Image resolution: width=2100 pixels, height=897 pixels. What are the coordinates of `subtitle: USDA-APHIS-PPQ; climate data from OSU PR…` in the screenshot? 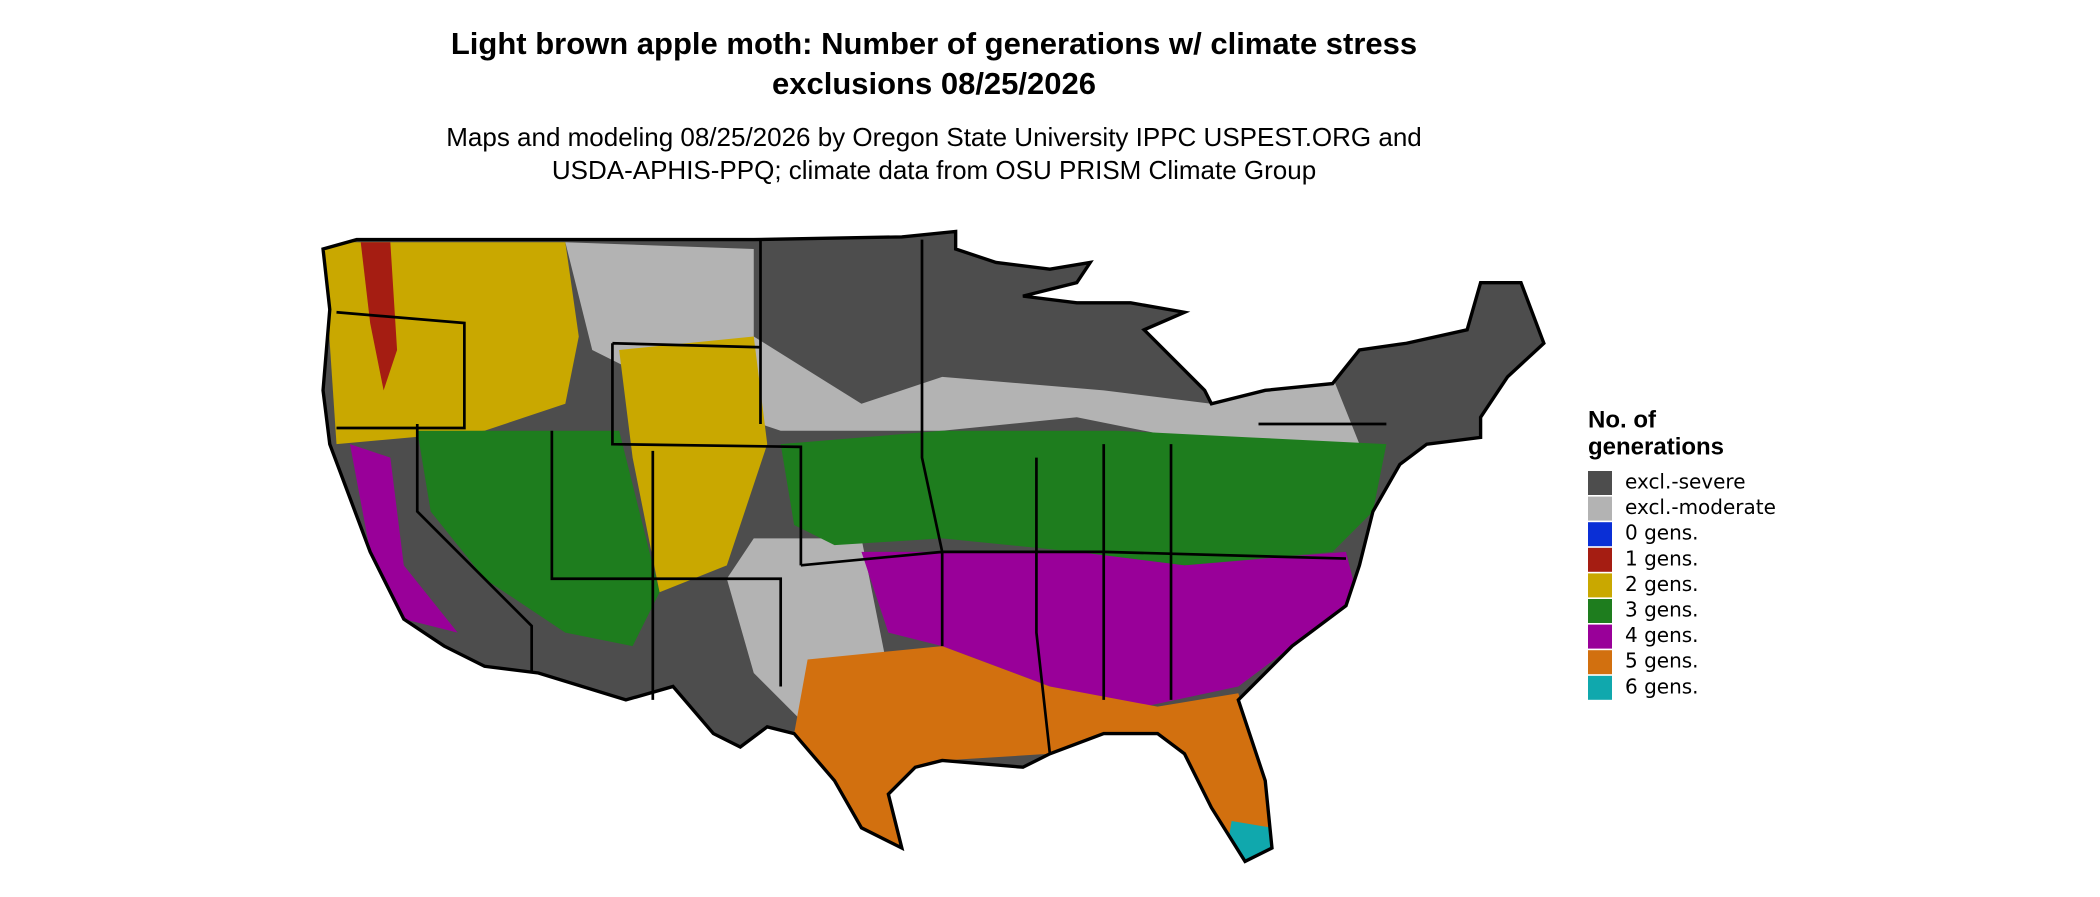 It's located at (934, 170).